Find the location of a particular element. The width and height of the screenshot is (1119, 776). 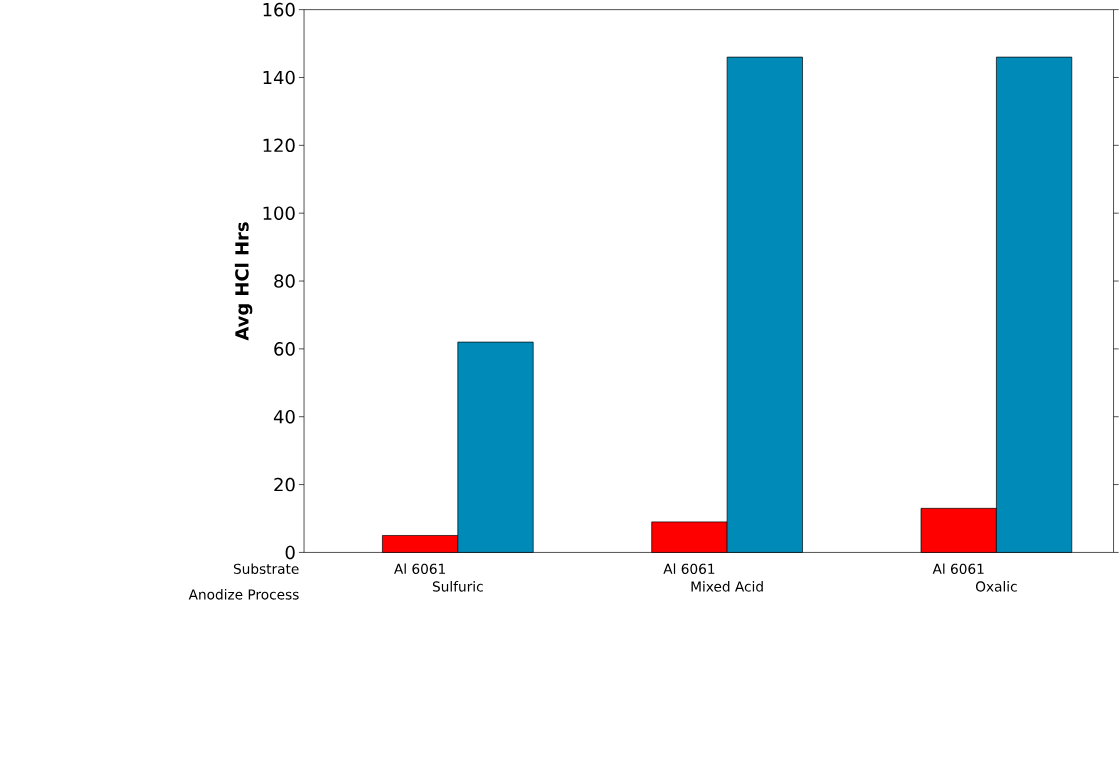

text: Substrate is located at coordinates (266, 568).